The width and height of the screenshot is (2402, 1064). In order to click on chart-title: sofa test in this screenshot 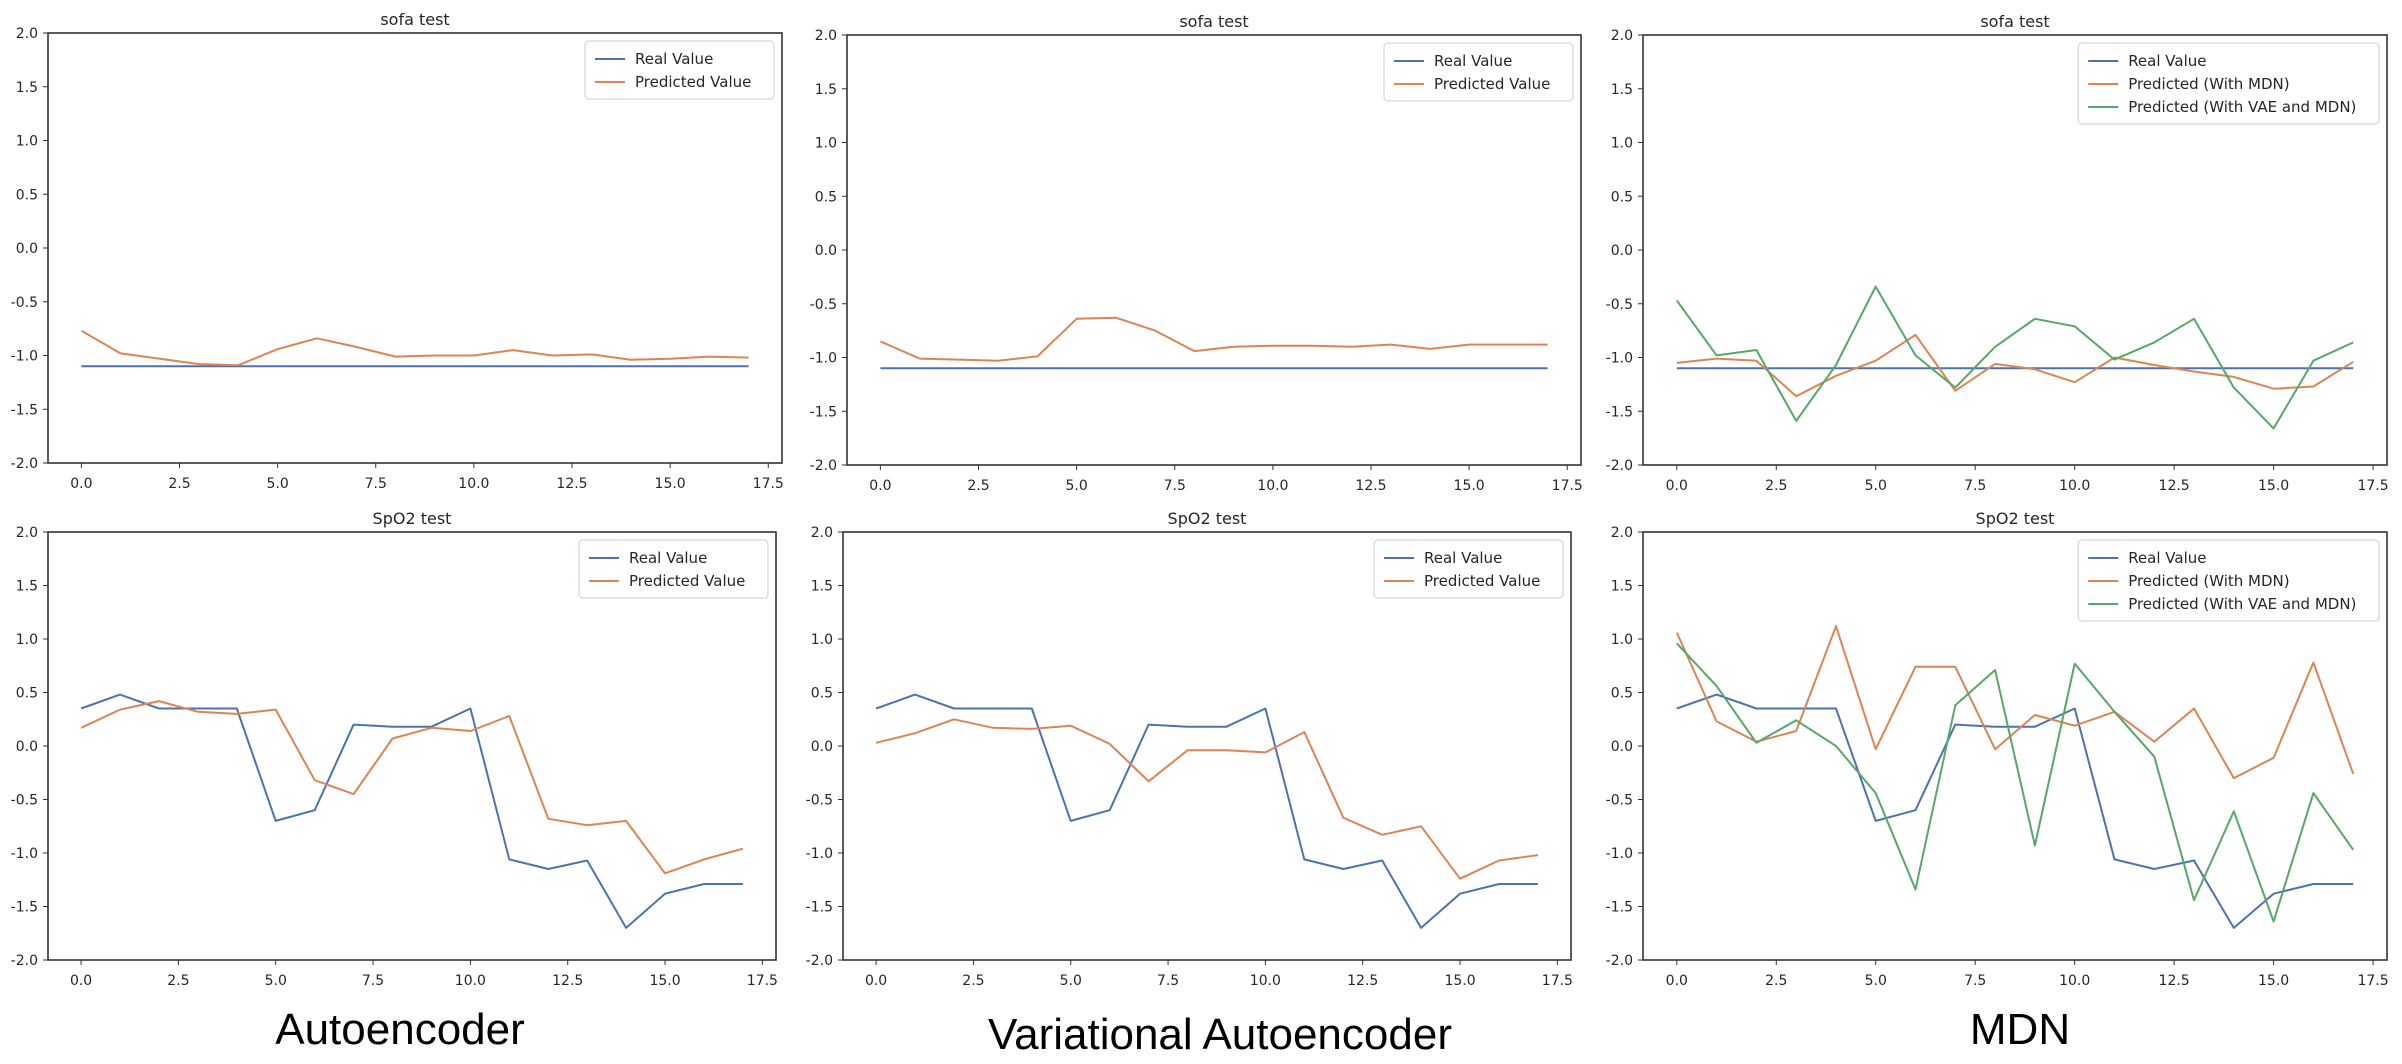, I will do `click(1213, 21)`.